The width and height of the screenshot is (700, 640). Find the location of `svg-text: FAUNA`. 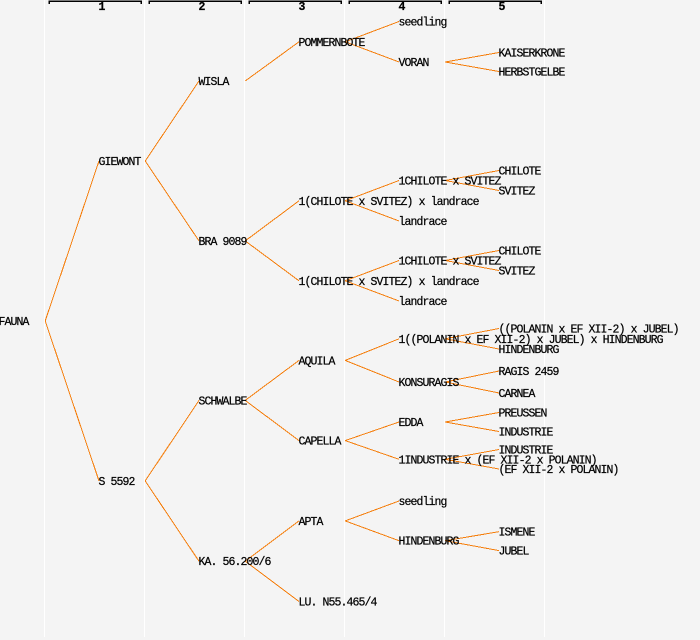

svg-text: FAUNA is located at coordinates (15, 322).